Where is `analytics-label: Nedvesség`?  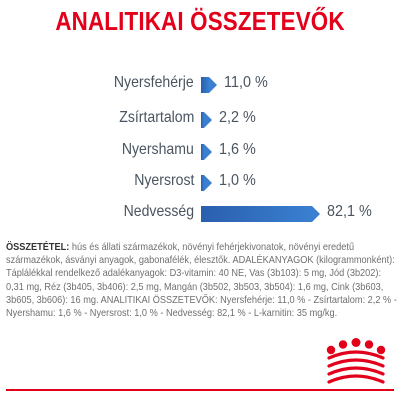 analytics-label: Nedvesség is located at coordinates (158, 211).